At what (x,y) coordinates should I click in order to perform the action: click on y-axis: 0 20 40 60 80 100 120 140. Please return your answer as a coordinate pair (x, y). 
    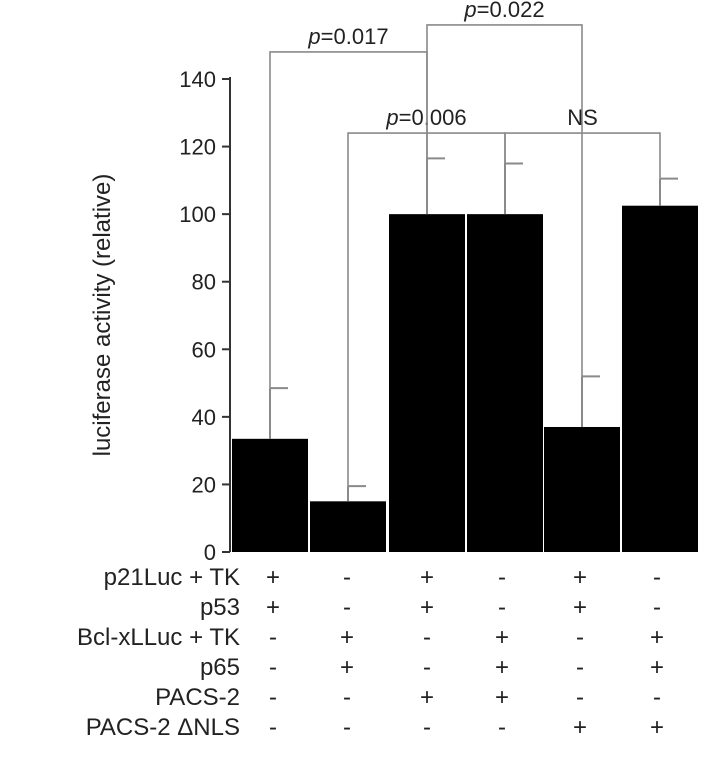
    Looking at the image, I should click on (205, 316).